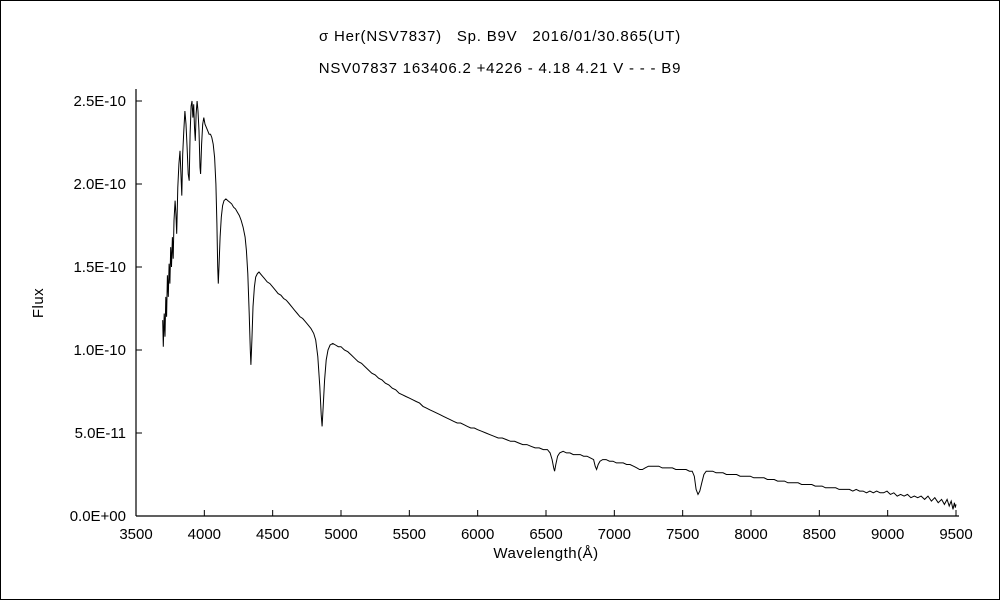  Describe the element at coordinates (98, 516) in the screenshot. I see `y-tick-label: 0.0E+00` at that location.